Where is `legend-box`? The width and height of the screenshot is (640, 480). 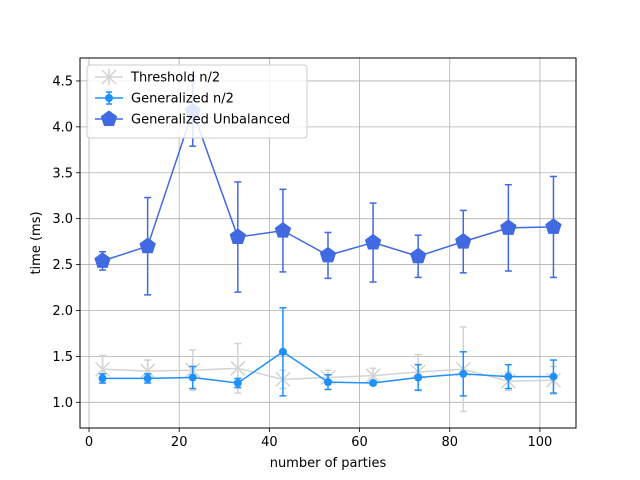
legend-box is located at coordinates (197, 101).